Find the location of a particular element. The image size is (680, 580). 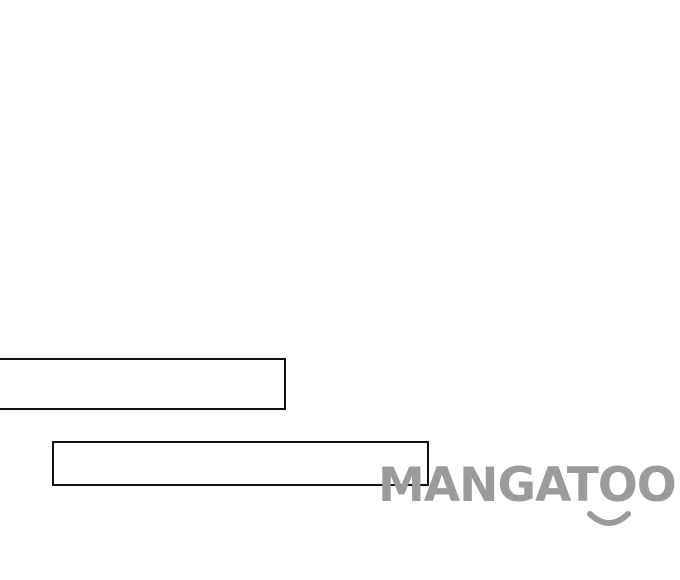

watermark-text: MANGATOON is located at coordinates (529, 485).